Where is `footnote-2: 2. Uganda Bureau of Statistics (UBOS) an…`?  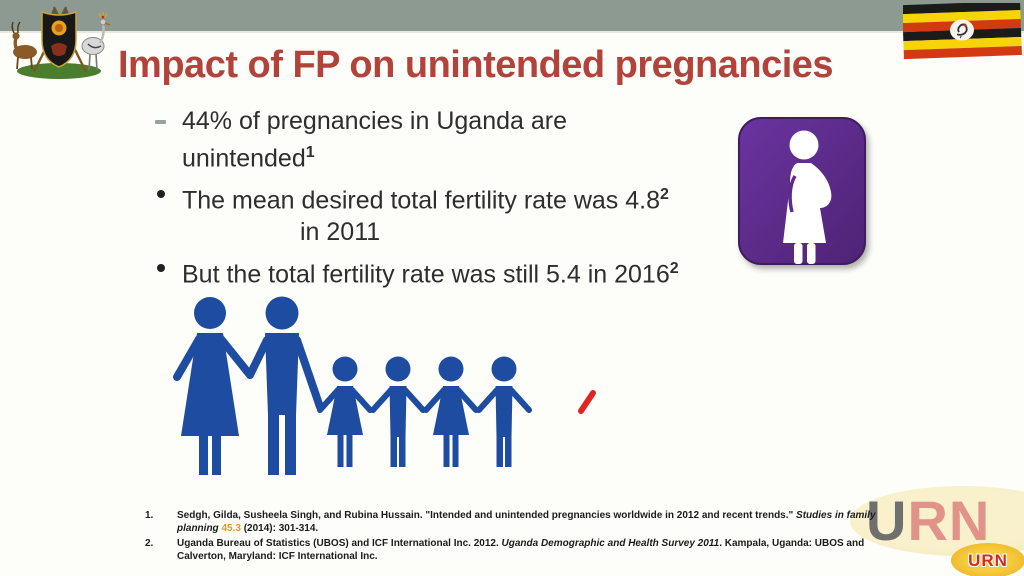 footnote-2: 2. Uganda Bureau of Statistics (UBOS) an… is located at coordinates (517, 550).